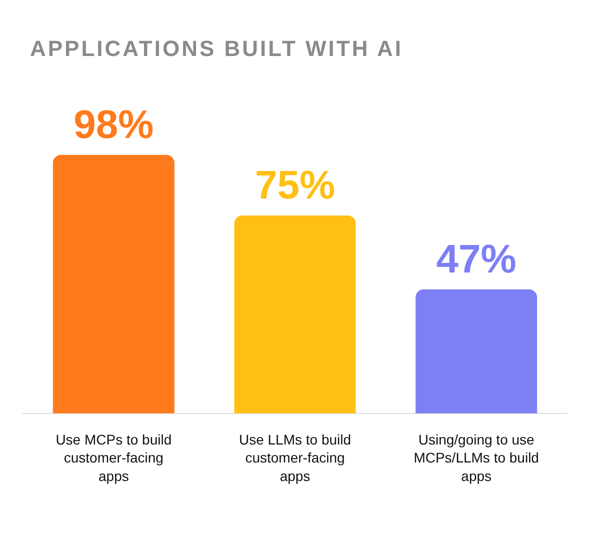  Describe the element at coordinates (217, 49) in the screenshot. I see `chart-title: APPLICATIONS BUILT WITH AI` at that location.